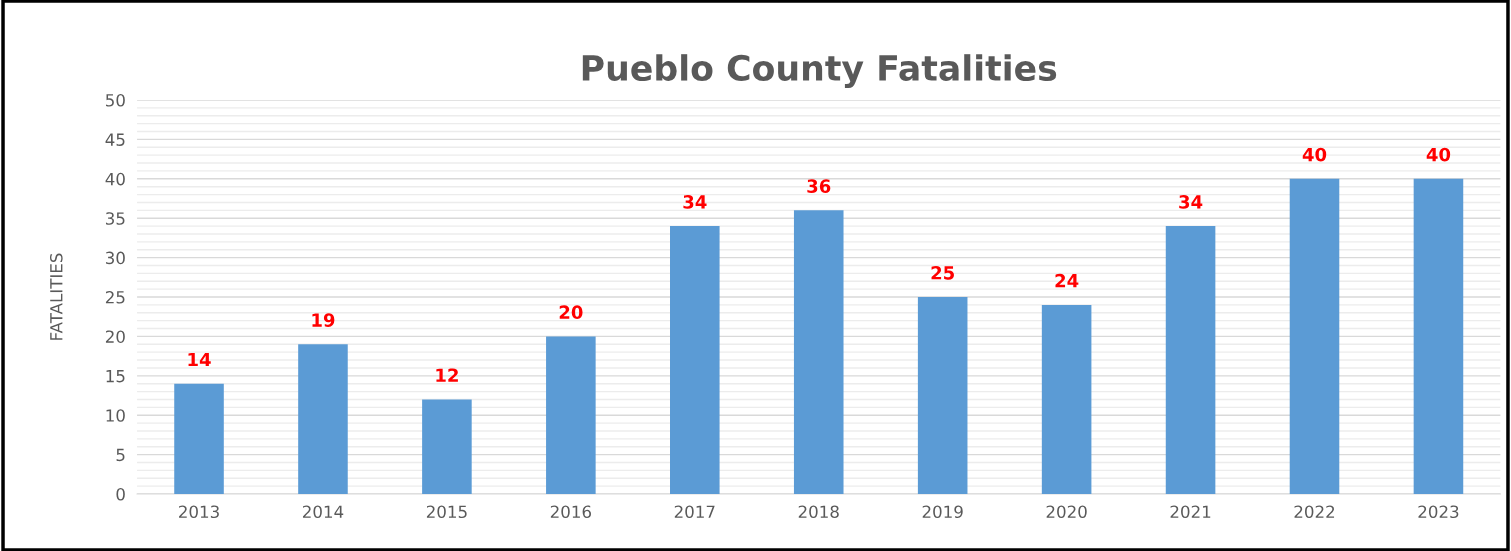 This screenshot has width=1511, height=551. I want to click on y-tick-label: 30, so click(115, 258).